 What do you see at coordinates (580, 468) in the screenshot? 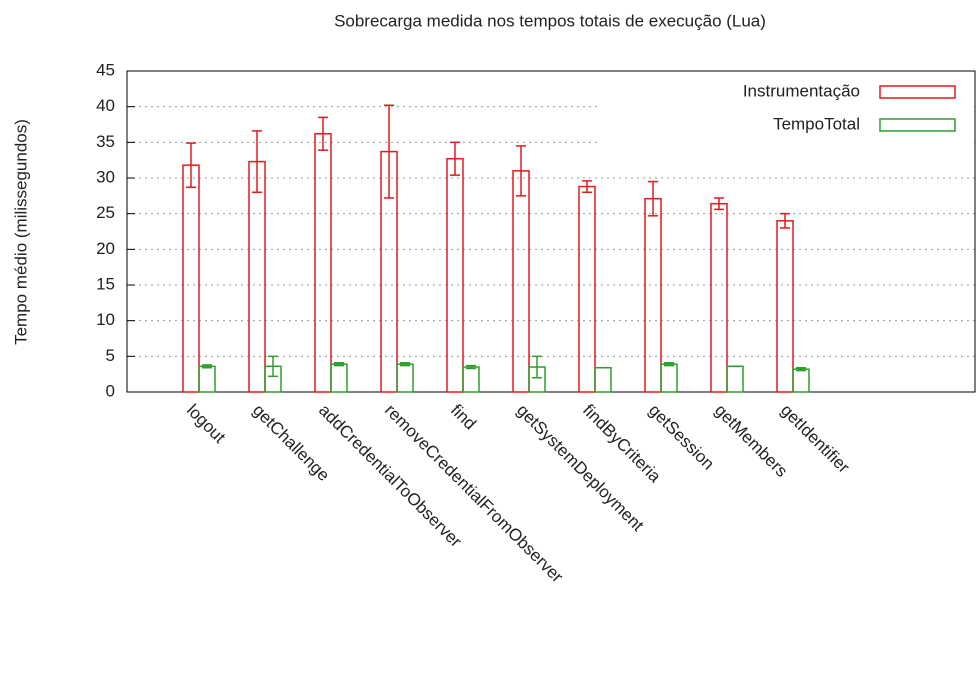
I see `x-tick-label: getSystemDeployment` at bounding box center [580, 468].